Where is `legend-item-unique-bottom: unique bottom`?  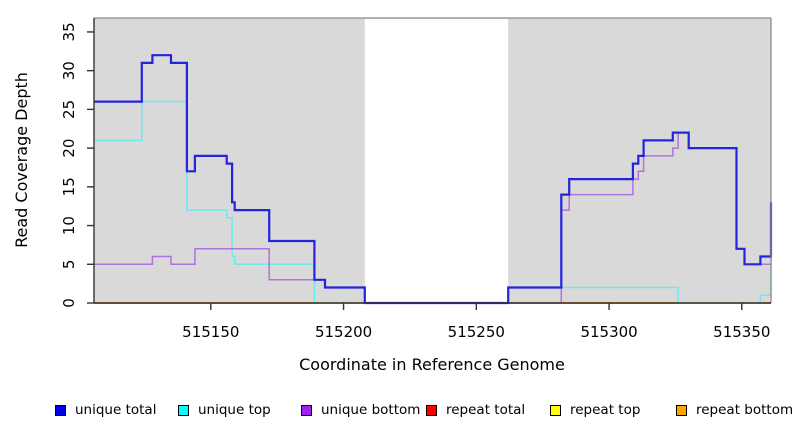 legend-item-unique-bottom: unique bottom is located at coordinates (360, 410).